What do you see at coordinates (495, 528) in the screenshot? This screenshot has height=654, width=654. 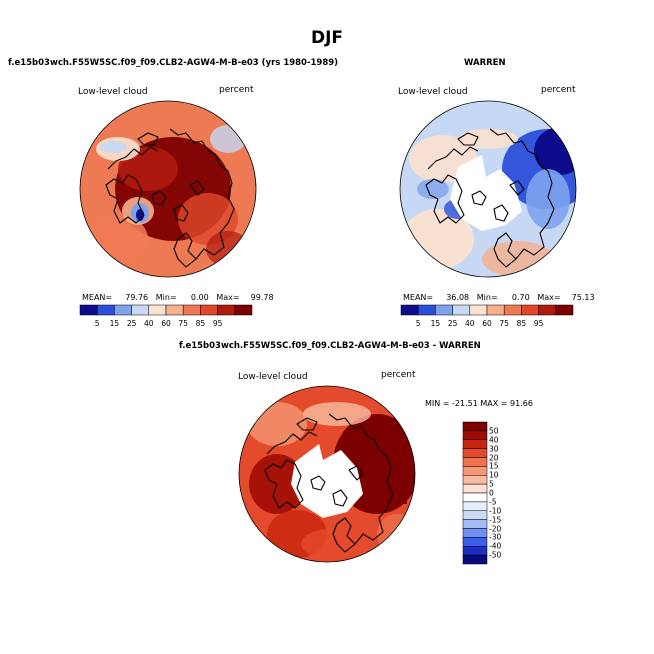 I see `colorbar-tick-label: -20` at bounding box center [495, 528].